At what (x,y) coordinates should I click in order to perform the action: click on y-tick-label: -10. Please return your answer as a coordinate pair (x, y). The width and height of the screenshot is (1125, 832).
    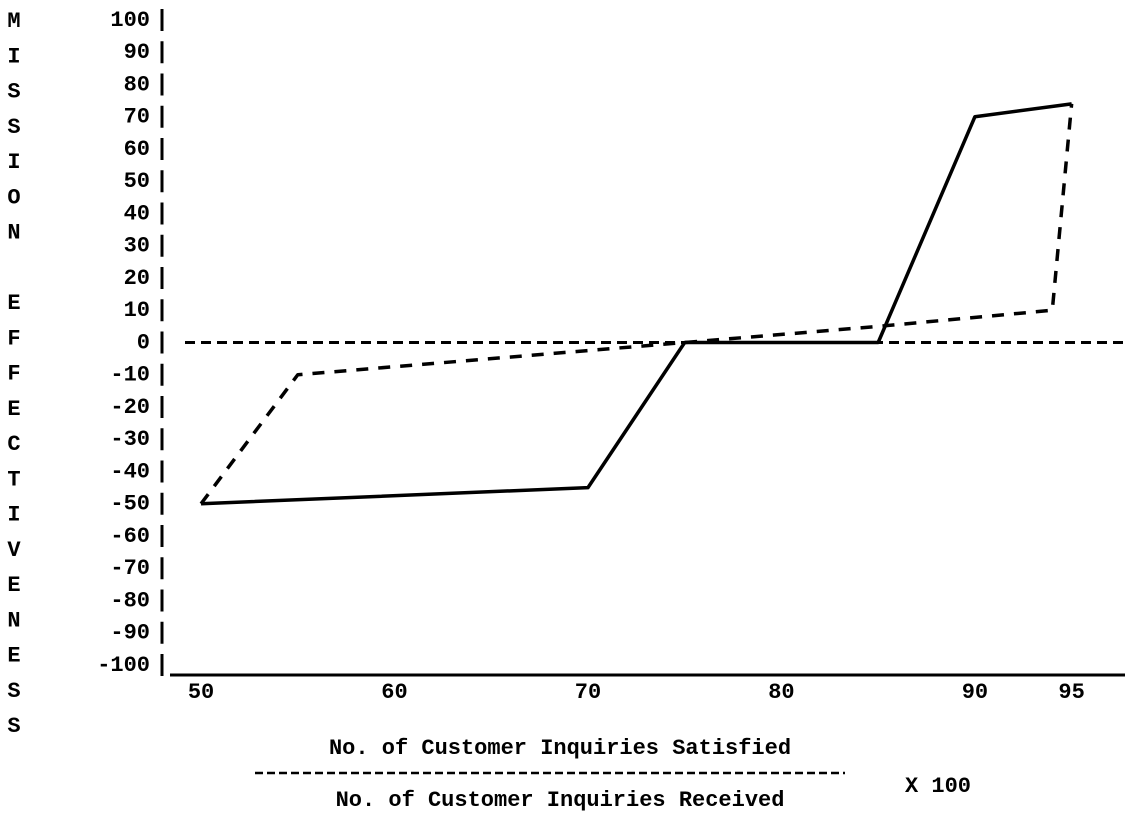
    Looking at the image, I should click on (130, 375).